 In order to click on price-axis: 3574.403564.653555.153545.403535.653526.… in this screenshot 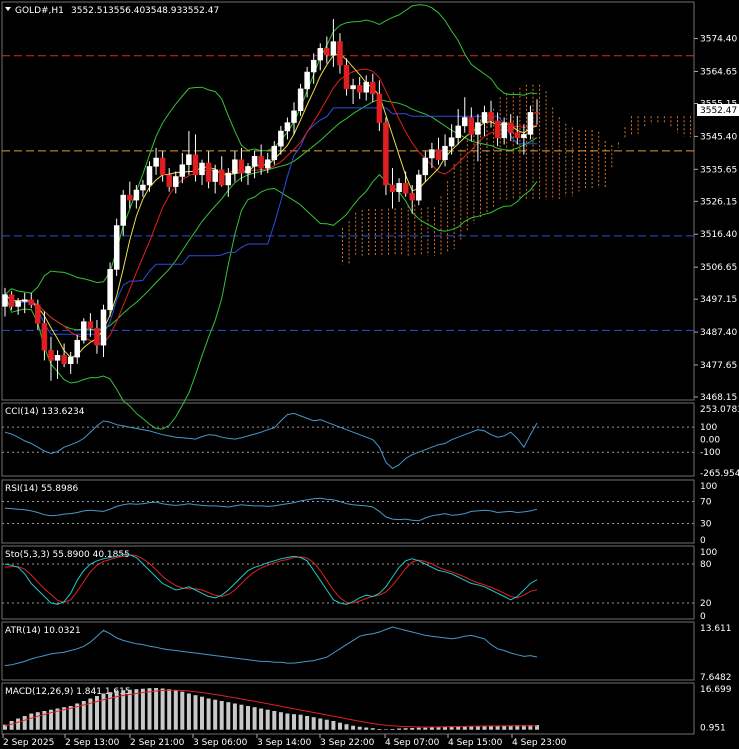, I will do `click(715, 219)`.